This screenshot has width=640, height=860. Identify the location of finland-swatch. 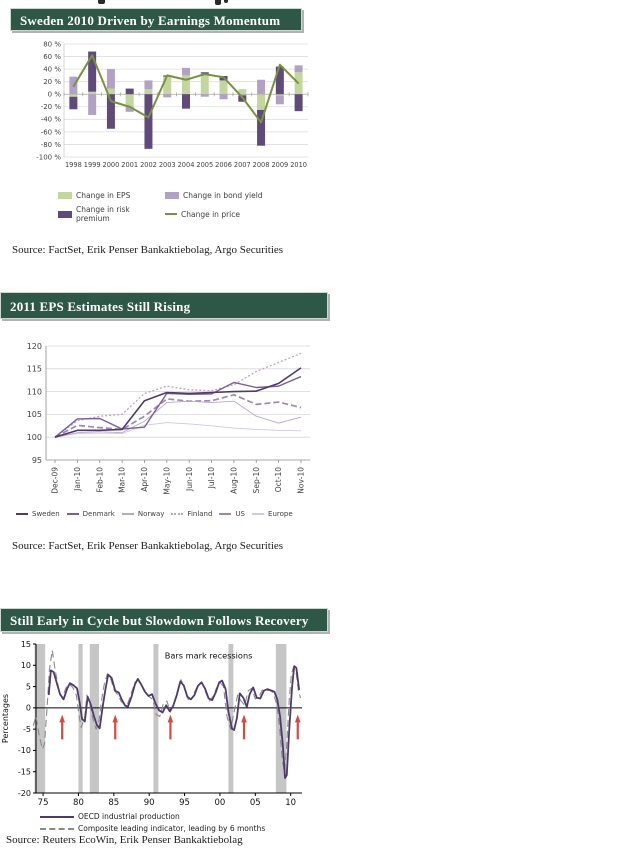
(177, 514).